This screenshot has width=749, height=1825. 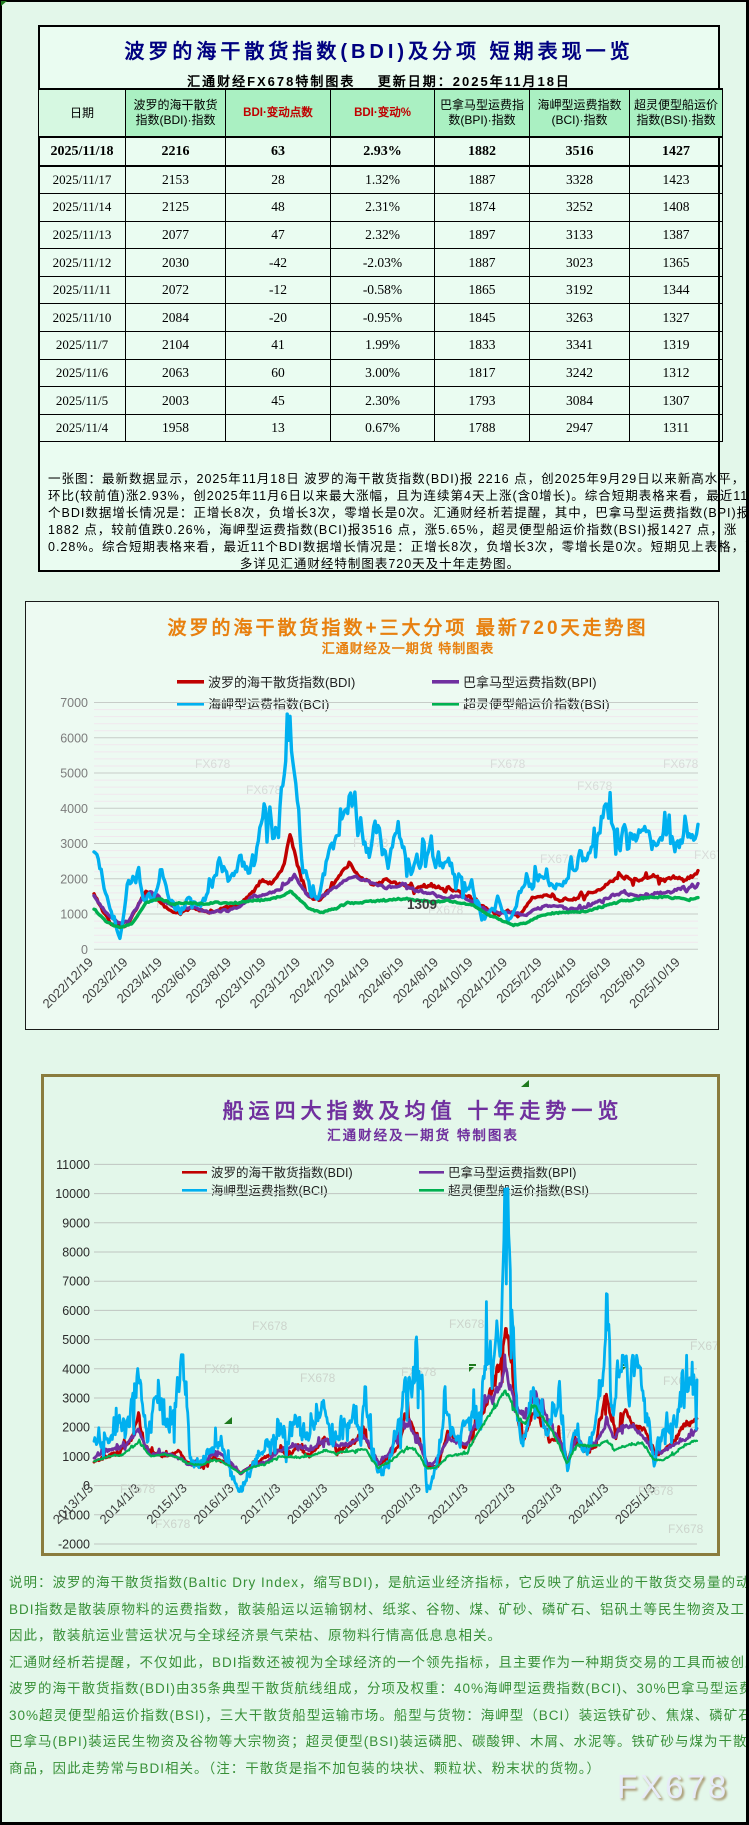 I want to click on svg-text: 船运四大指数及均值 十年走势一览, so click(x=423, y=1111).